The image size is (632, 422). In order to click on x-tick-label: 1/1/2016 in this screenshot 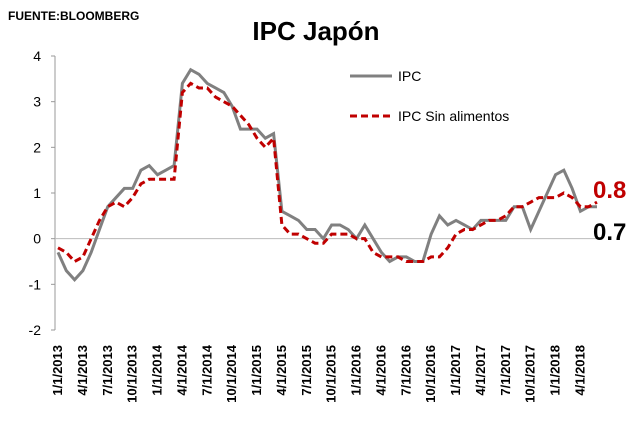, I will do `click(356, 370)`.